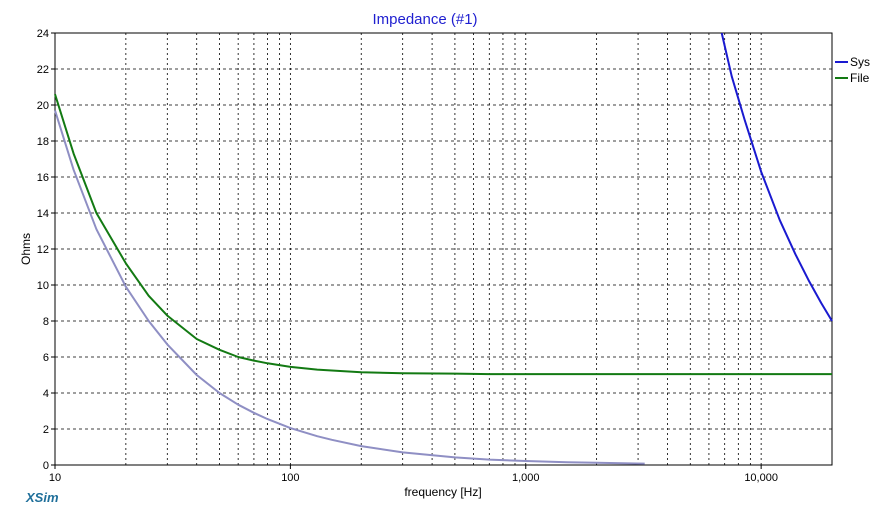 Image resolution: width=893 pixels, height=516 pixels. Describe the element at coordinates (43, 250) in the screenshot. I see `y-tick-label: 12` at that location.